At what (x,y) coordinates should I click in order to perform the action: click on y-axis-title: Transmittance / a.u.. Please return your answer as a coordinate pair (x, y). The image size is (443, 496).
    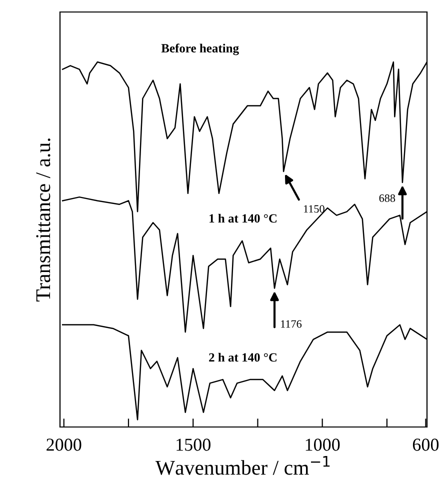
    Looking at the image, I should click on (43, 220).